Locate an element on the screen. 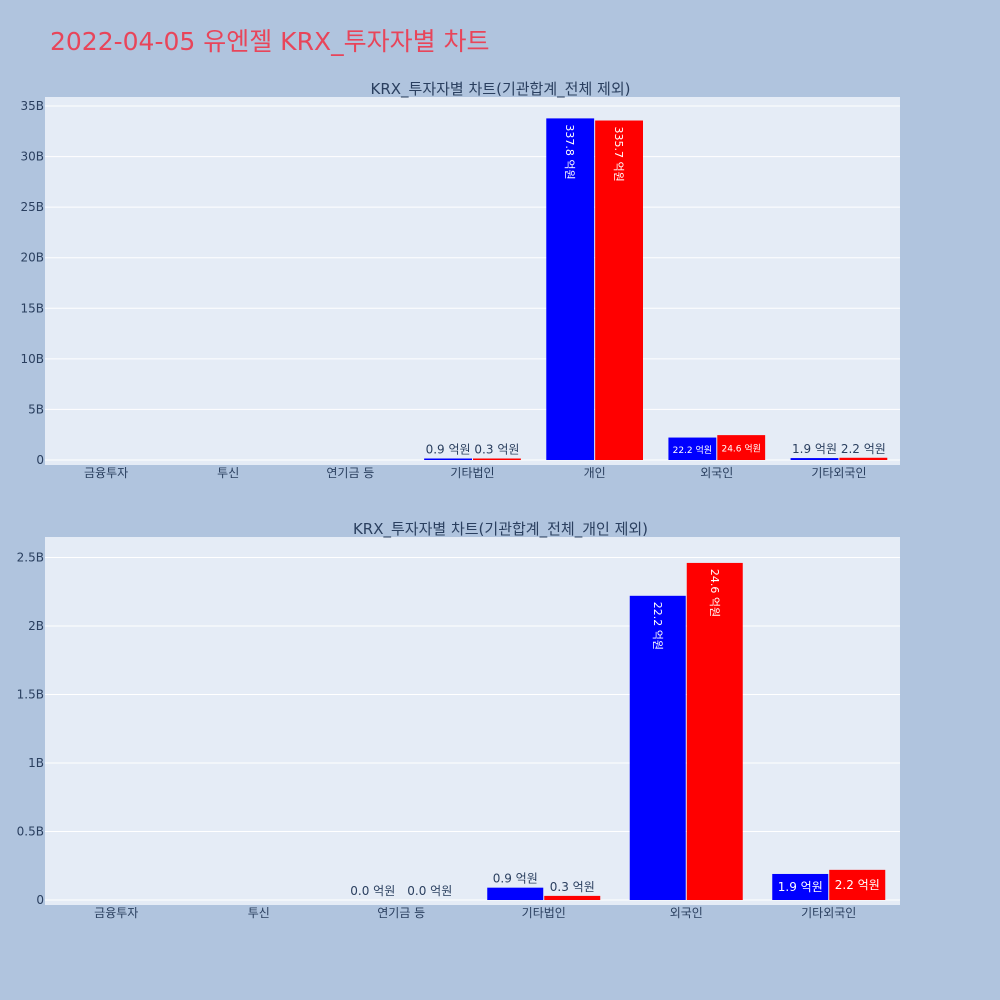  y-tick-label: 35B is located at coordinates (32, 106).